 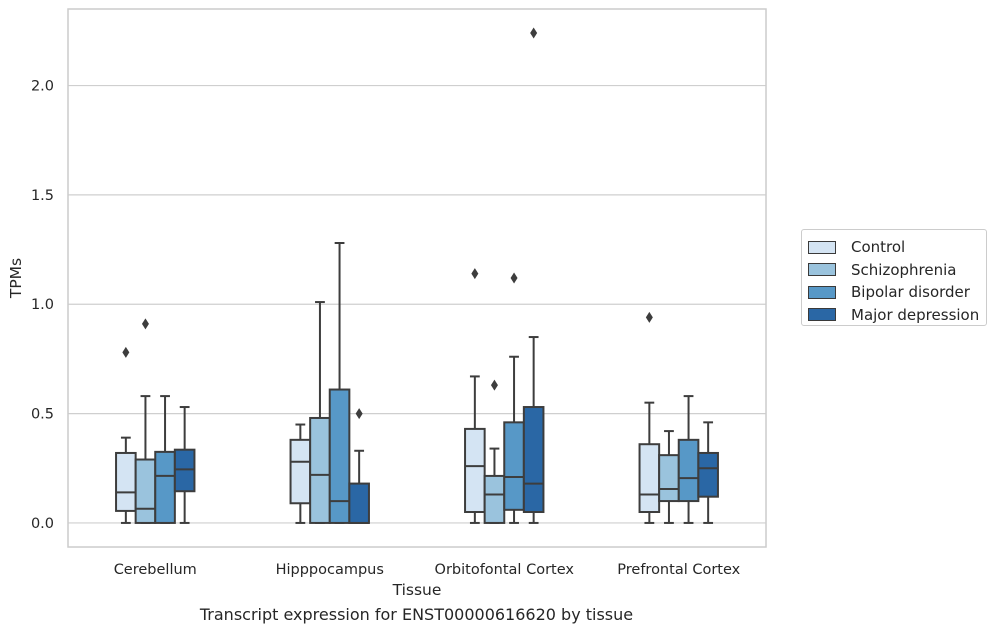 I want to click on legend-swatch-bipolar-disorder, so click(x=822, y=292).